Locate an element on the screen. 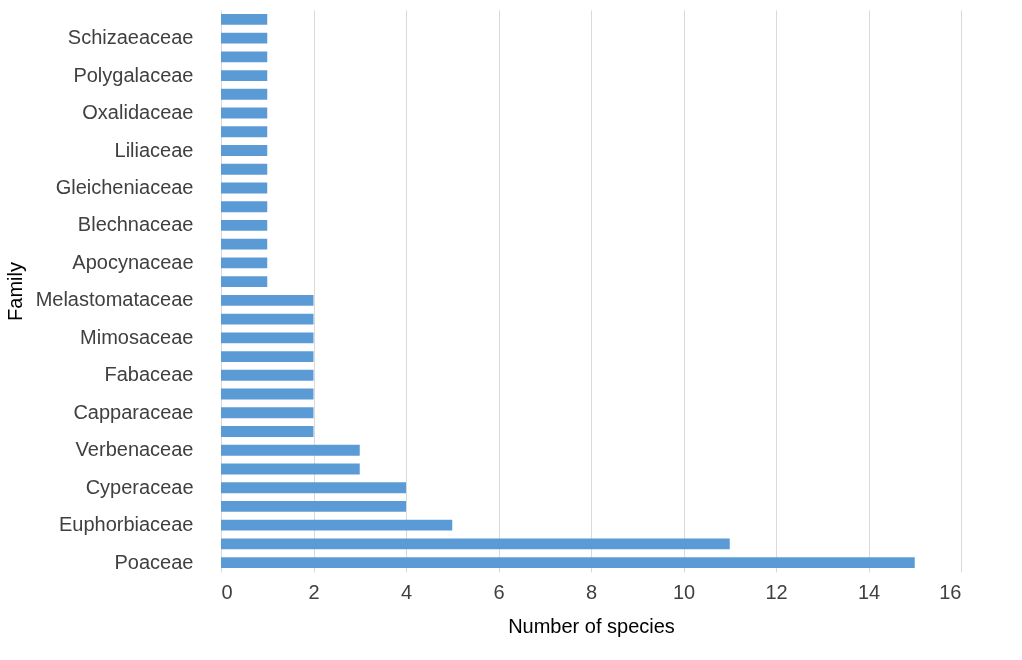 This screenshot has width=1022, height=660. y-tick-label: Gleicheniaceae is located at coordinates (124, 186).